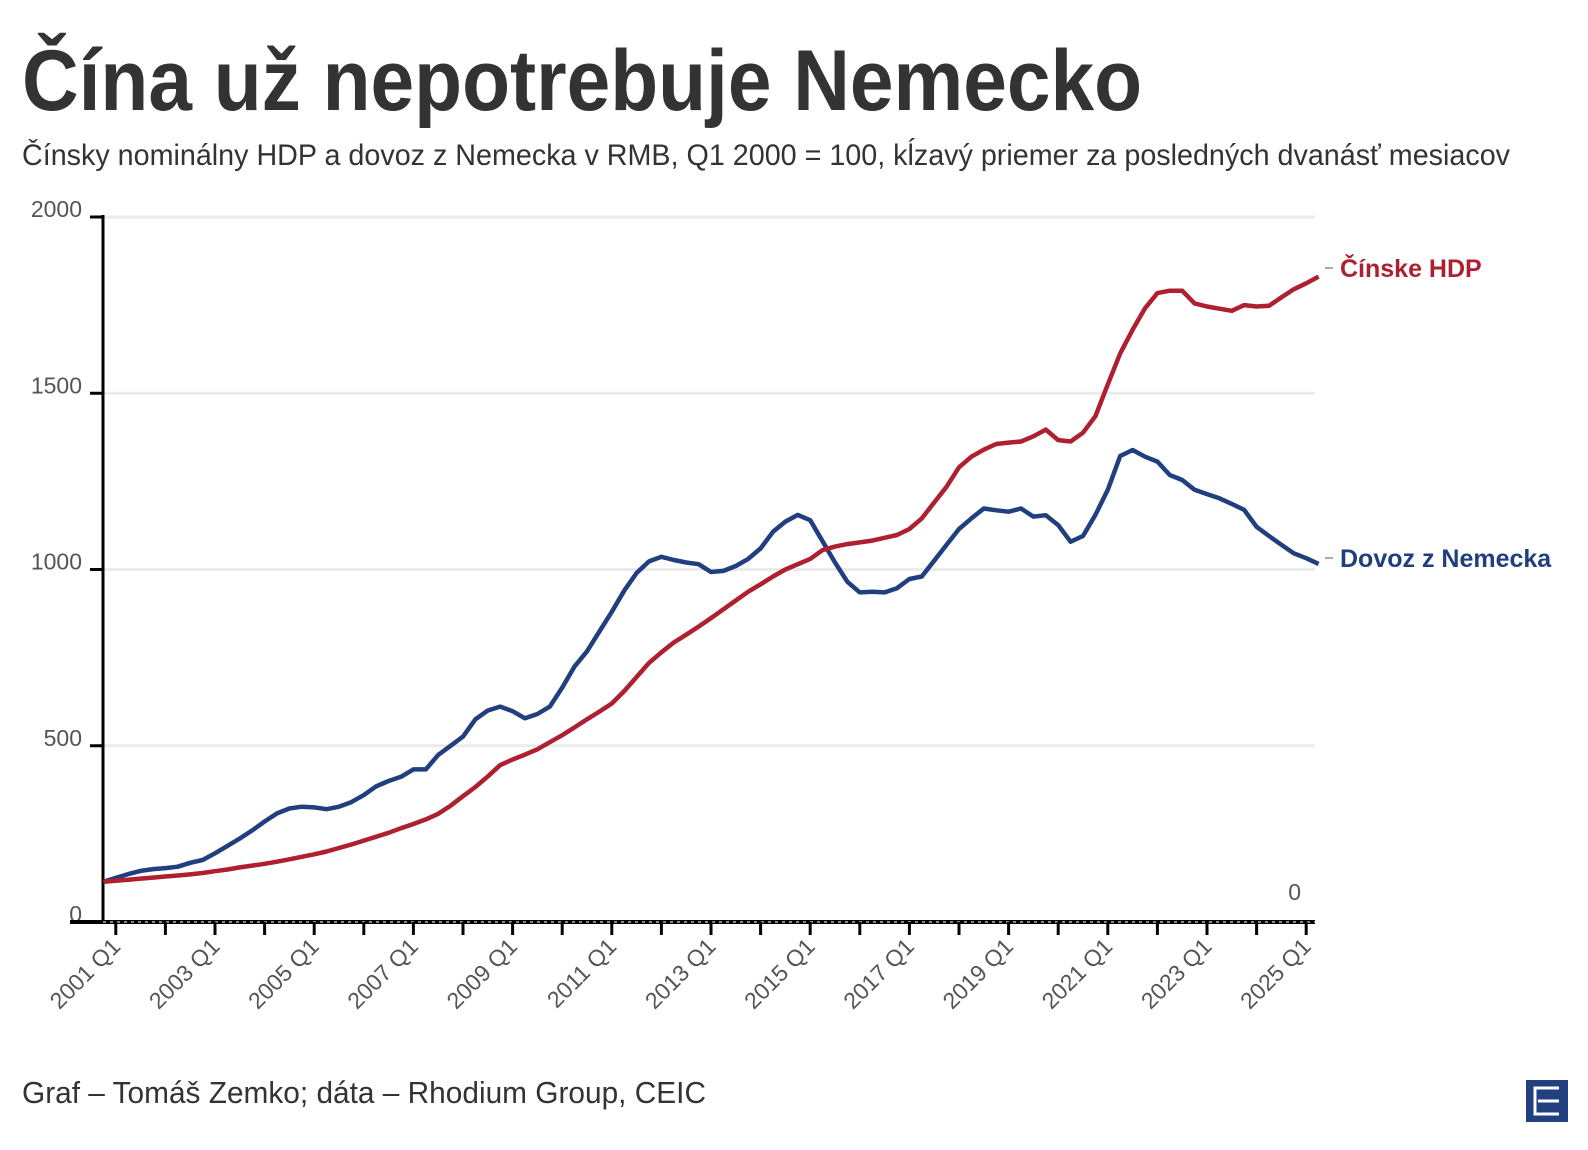  I want to click on y-tick-label: 1000, so click(56, 562).